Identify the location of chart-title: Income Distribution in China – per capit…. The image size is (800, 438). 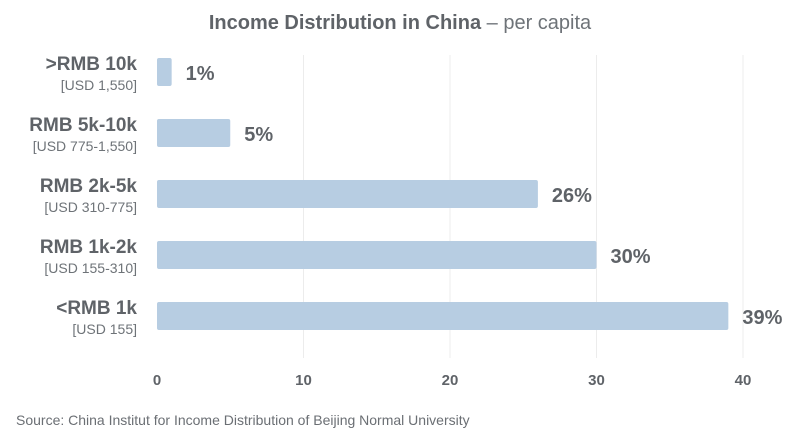
(400, 23).